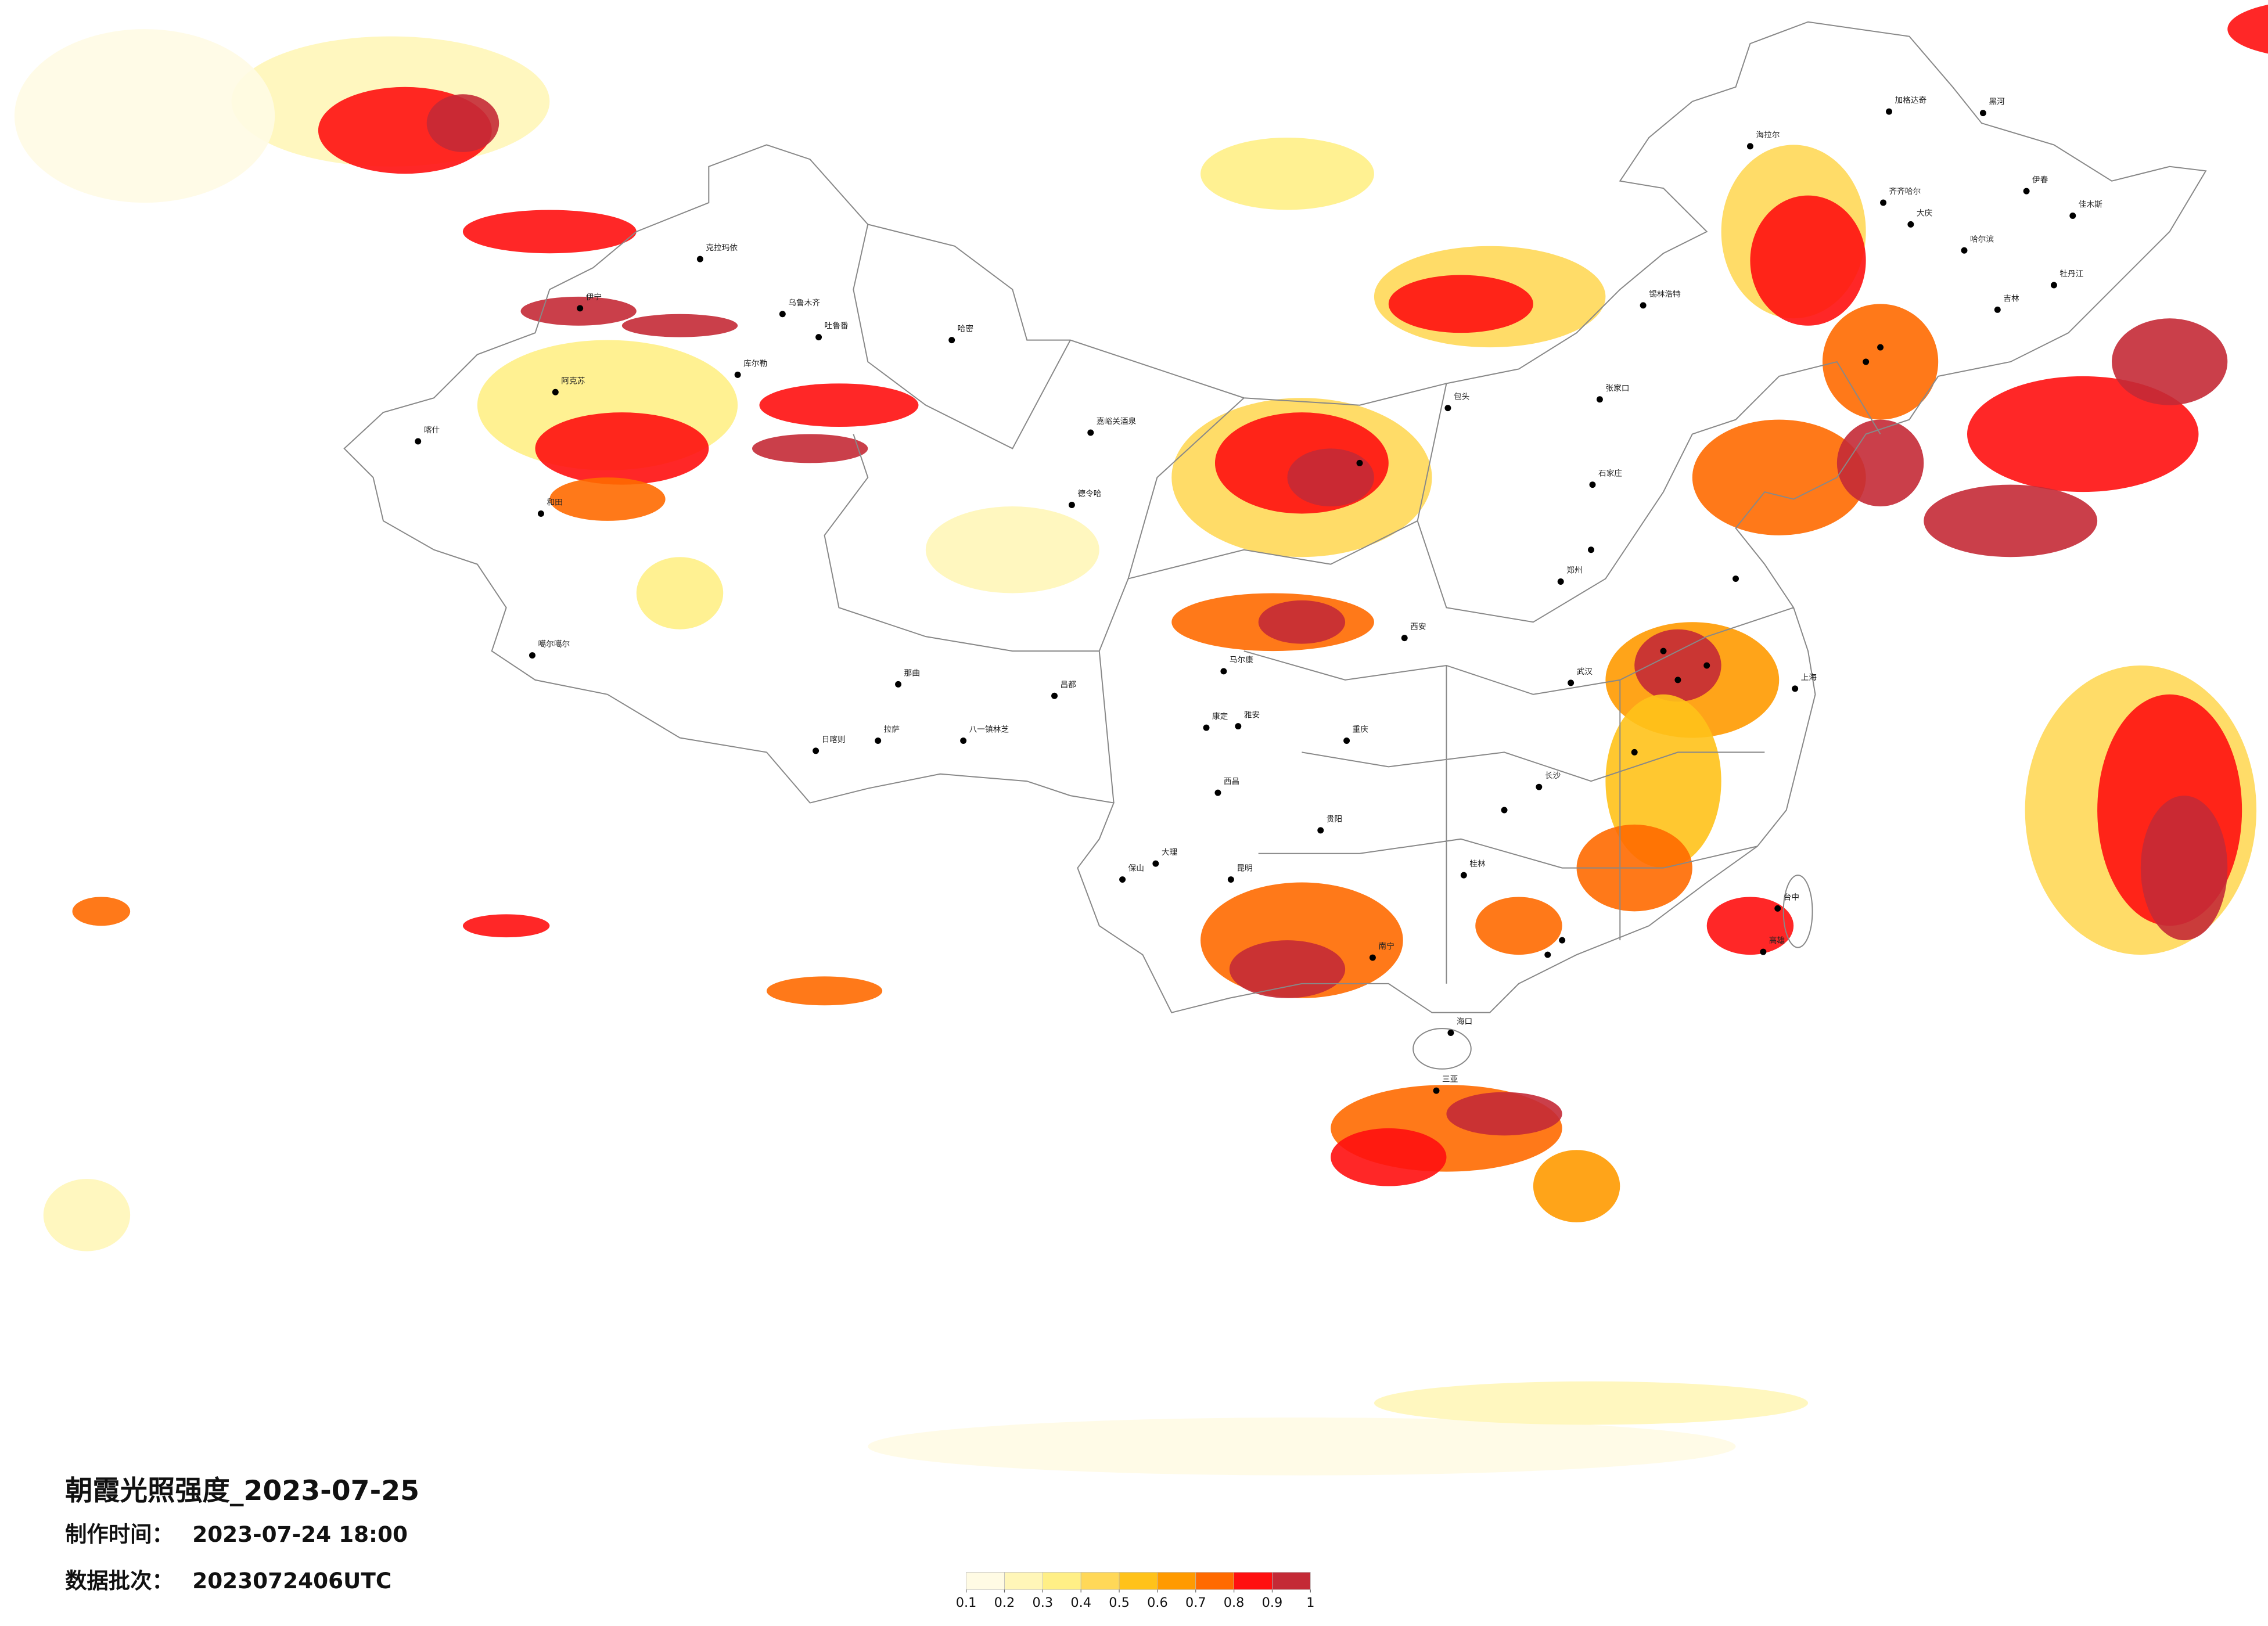  Describe the element at coordinates (119, 1581) in the screenshot. I see `batch-label: 数据批次：` at that location.